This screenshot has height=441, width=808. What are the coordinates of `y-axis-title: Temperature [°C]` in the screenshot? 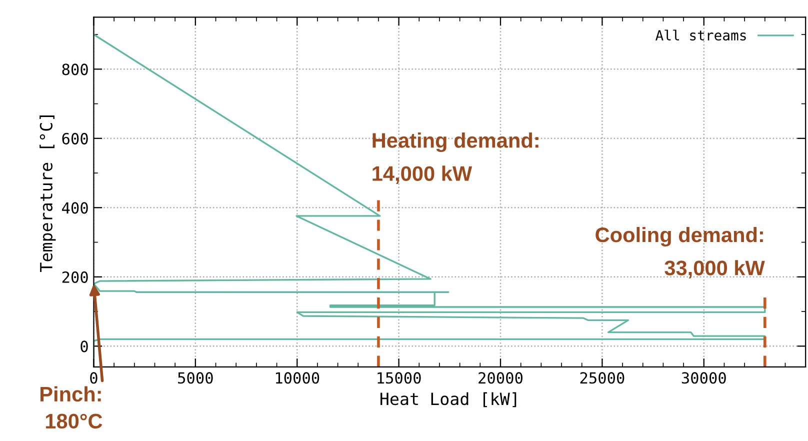 It's located at (48, 194).